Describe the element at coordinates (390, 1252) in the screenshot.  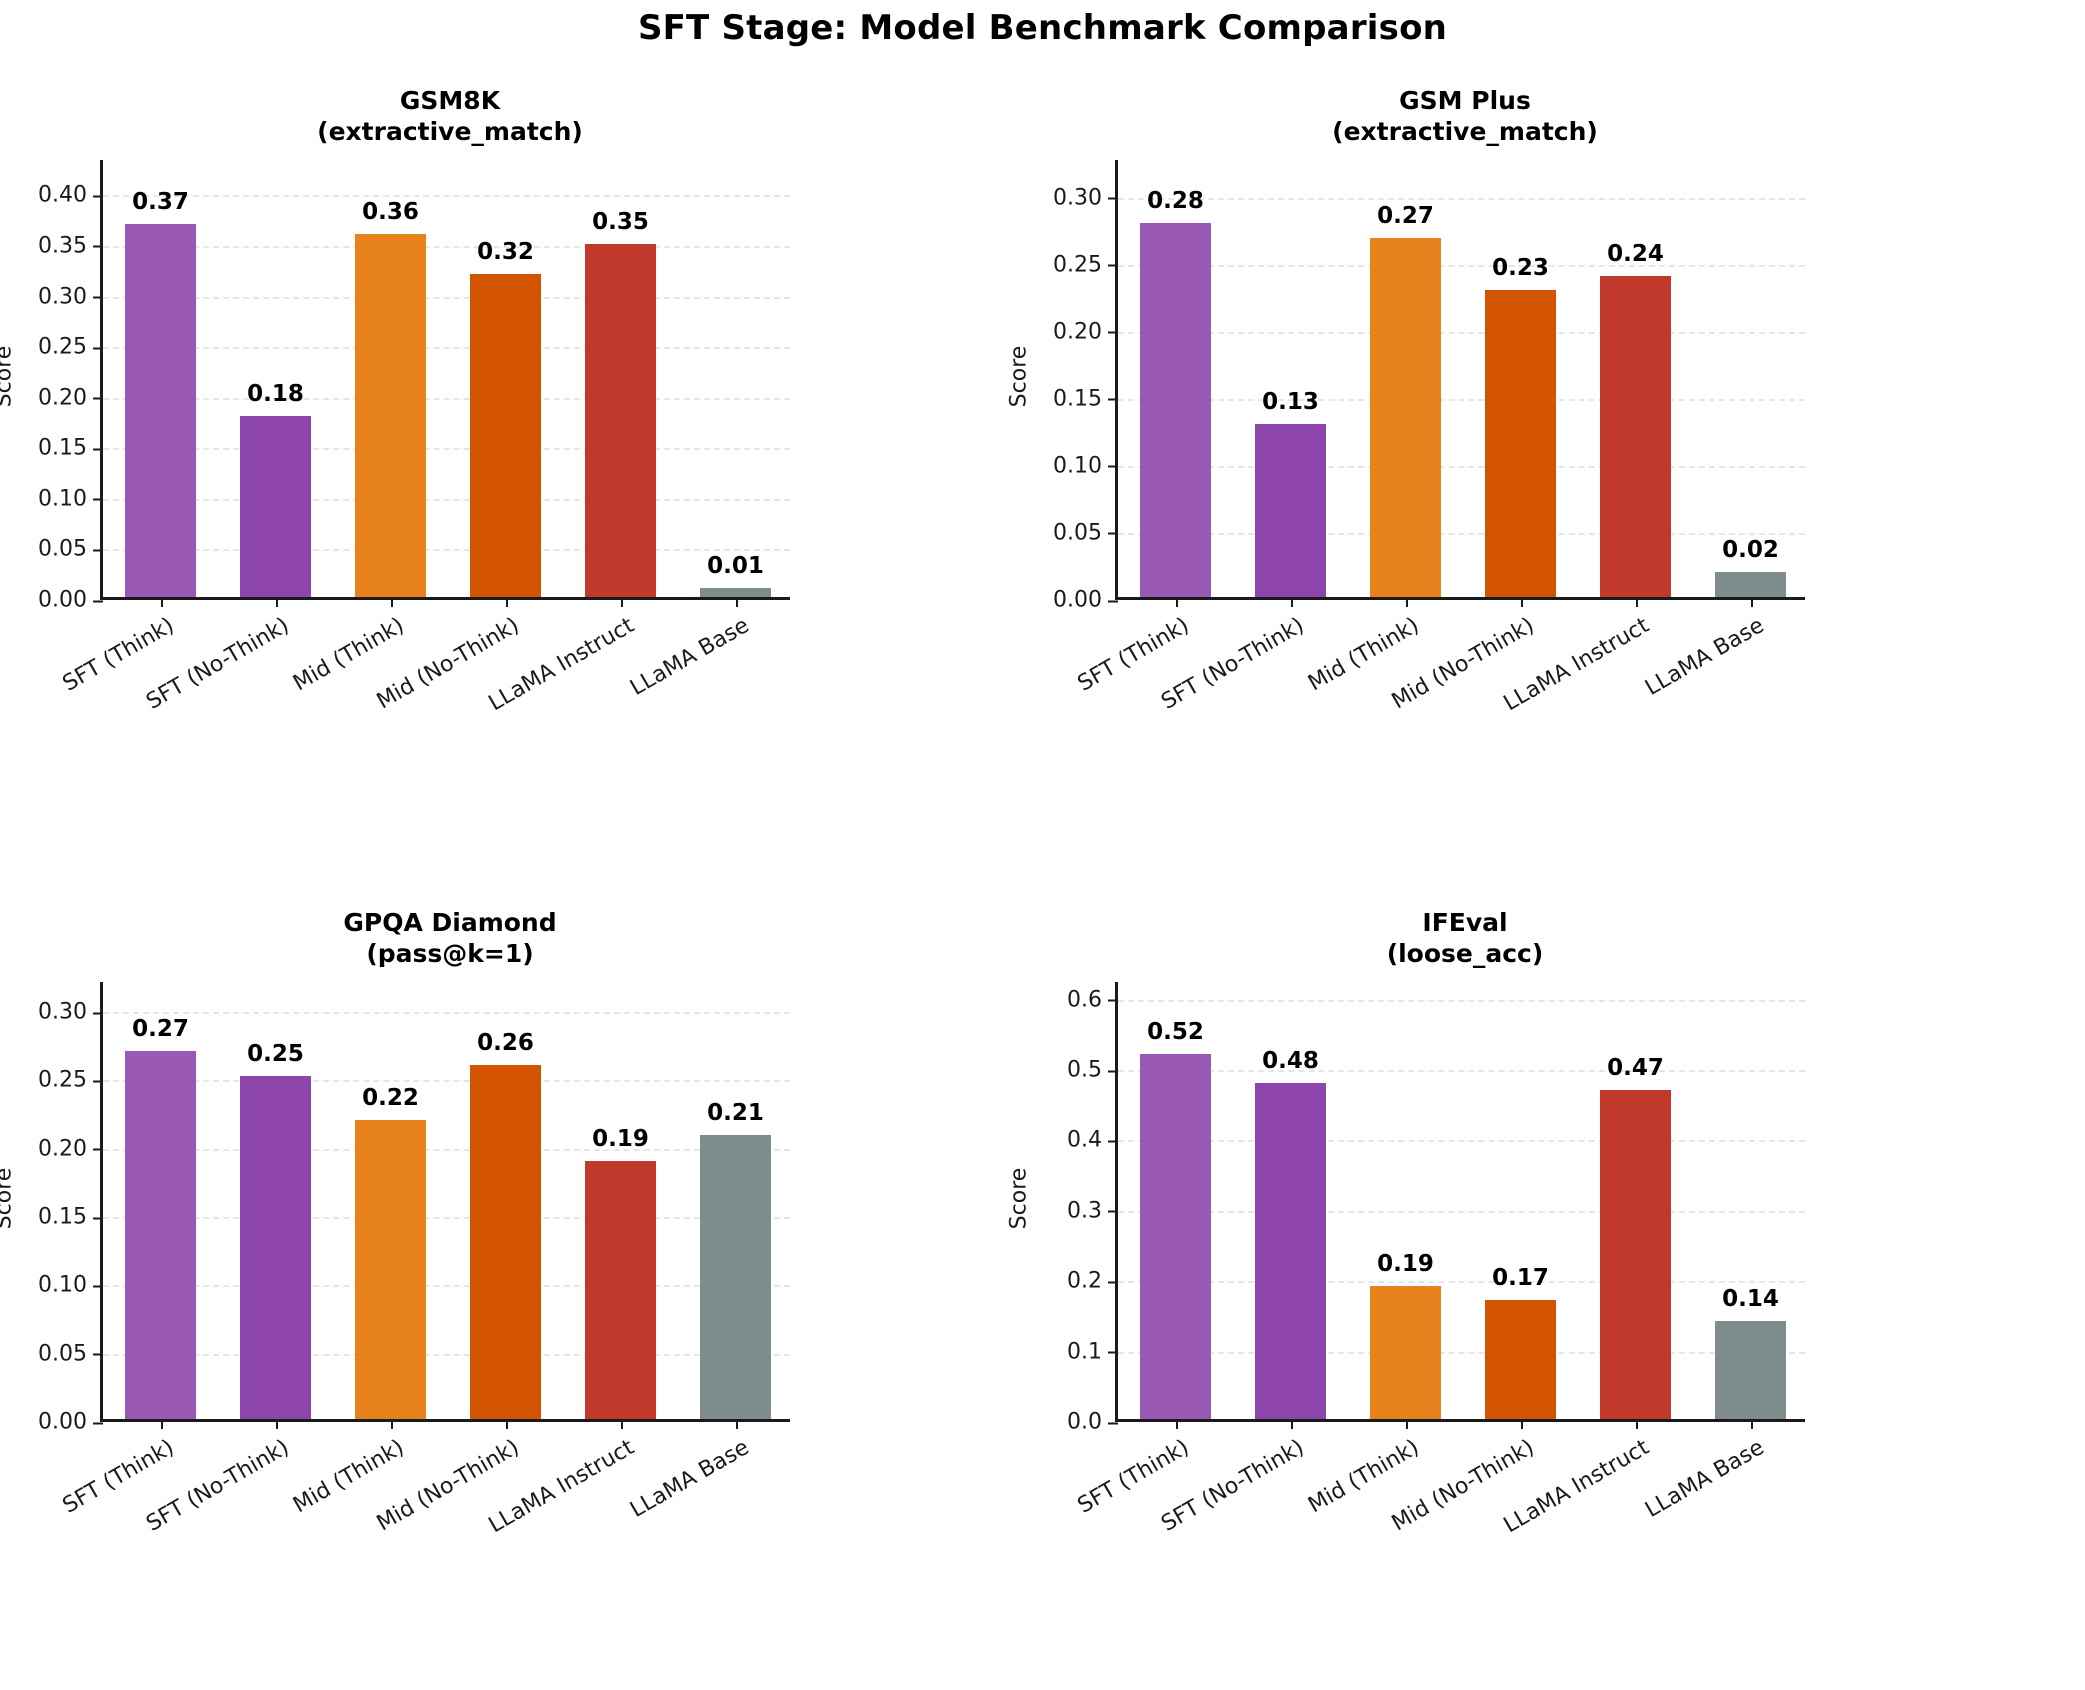
I see `bar: 0.22` at that location.